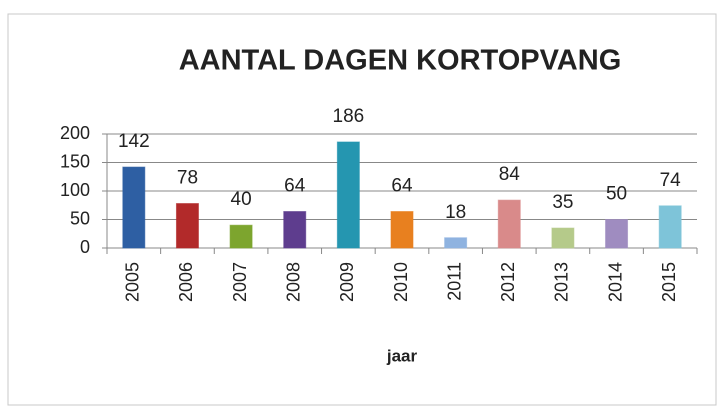 The image size is (721, 406). I want to click on x-tick-label: 2006, so click(186, 282).